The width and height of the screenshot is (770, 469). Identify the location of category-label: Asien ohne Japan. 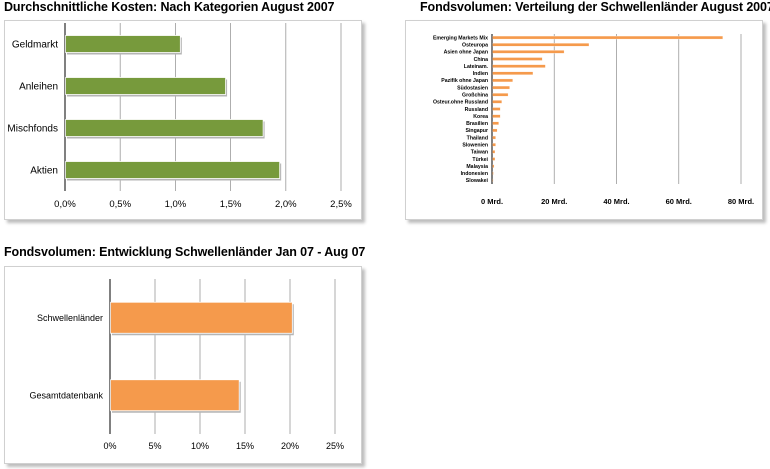
(466, 53).